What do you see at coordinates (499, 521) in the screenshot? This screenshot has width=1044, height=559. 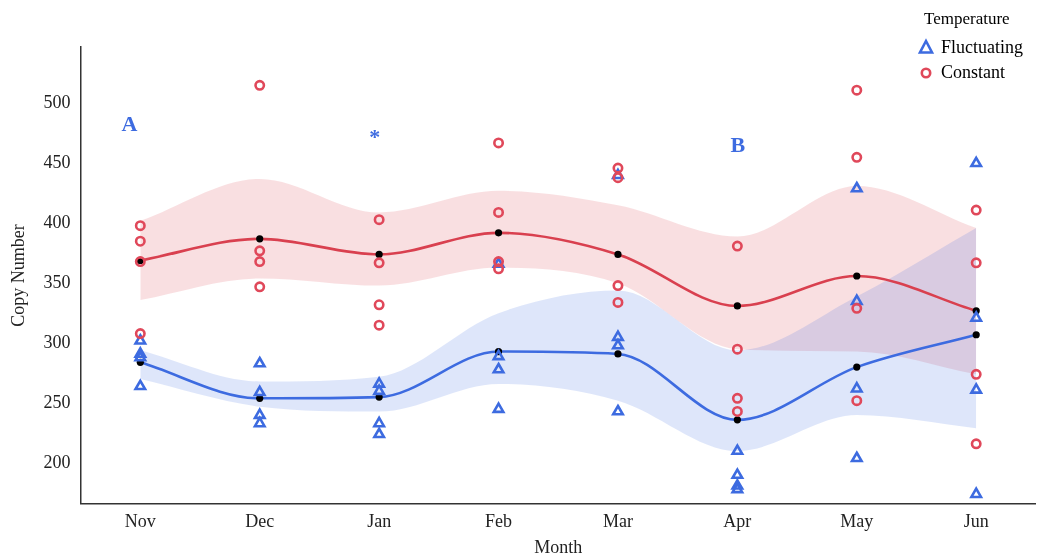 I see `x-tick-label: Feb` at bounding box center [499, 521].